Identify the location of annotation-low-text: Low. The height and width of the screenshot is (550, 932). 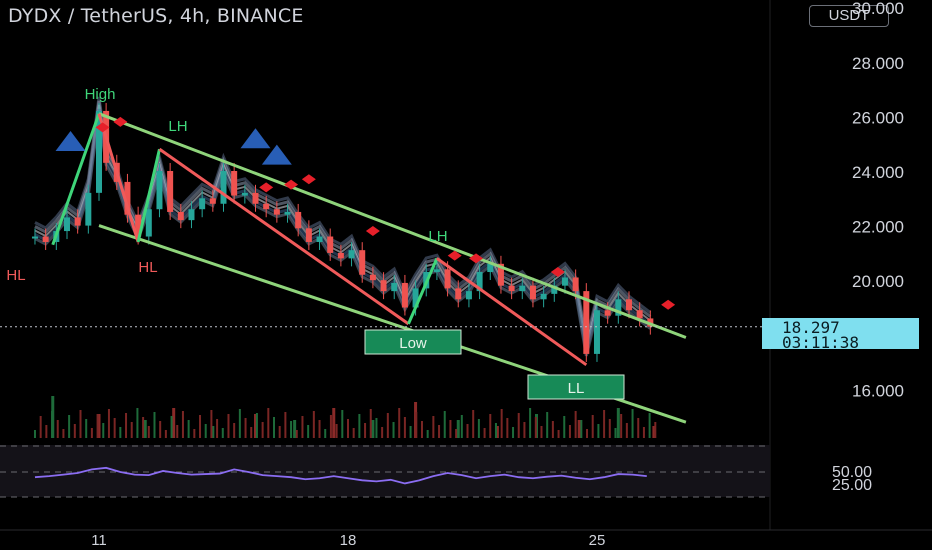
(413, 343).